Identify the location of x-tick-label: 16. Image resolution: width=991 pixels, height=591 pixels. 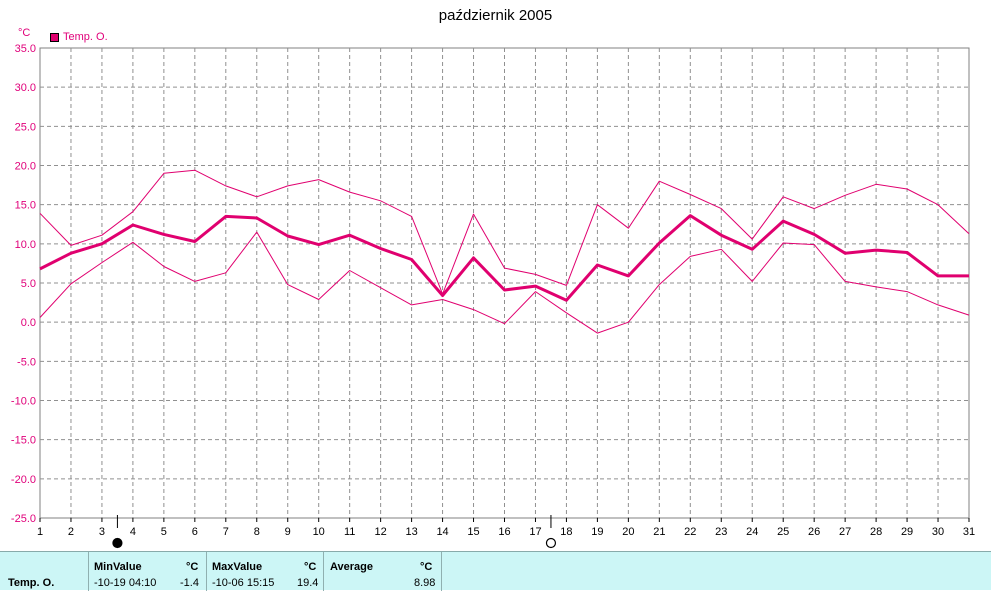
(504, 532).